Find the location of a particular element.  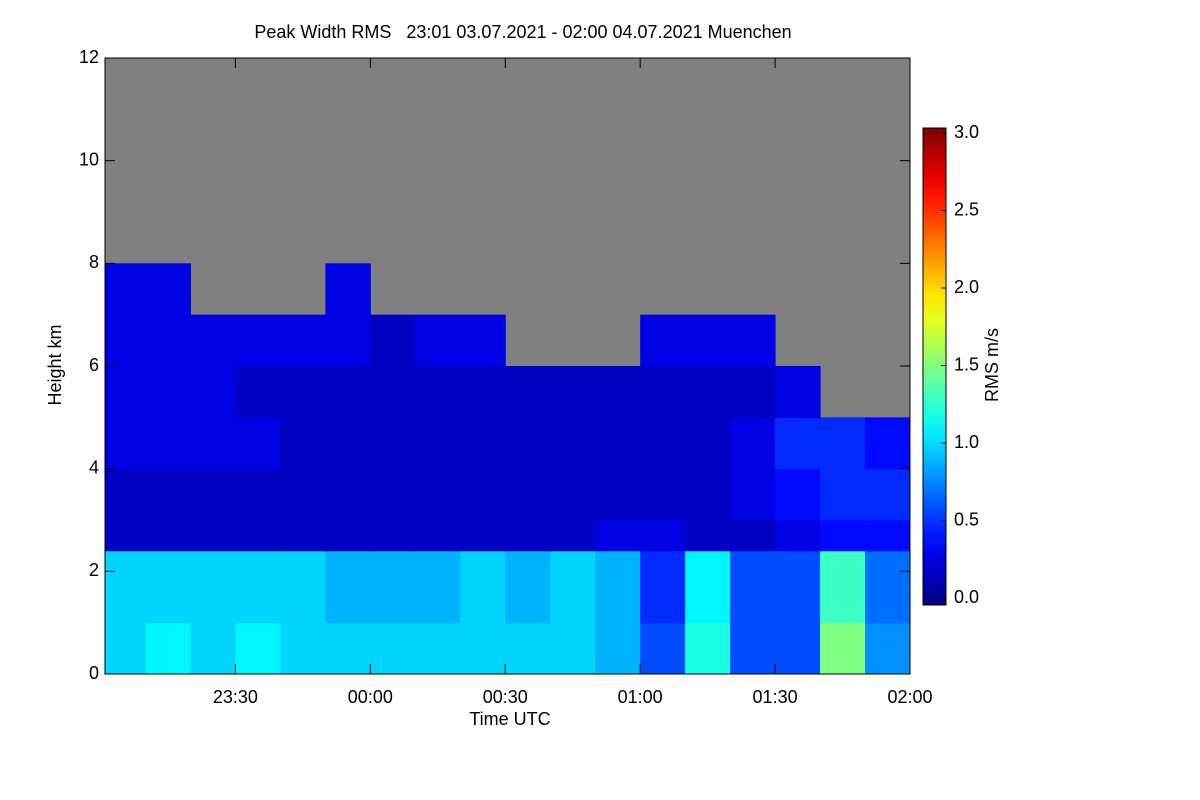

colorbar-tick-label: 0.5 is located at coordinates (966, 519).